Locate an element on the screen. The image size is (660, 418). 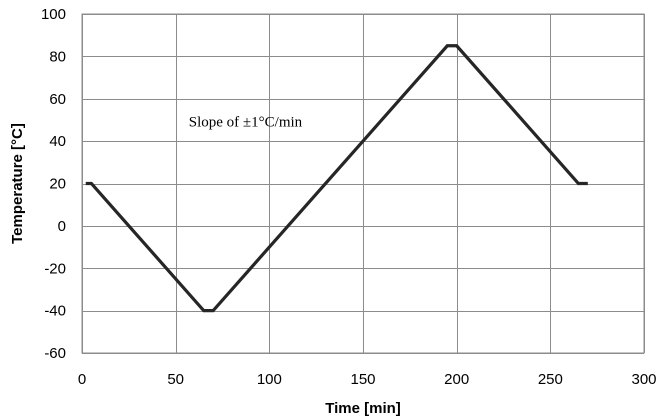
y-axis-title: Temperature [°C] is located at coordinates (17, 183).